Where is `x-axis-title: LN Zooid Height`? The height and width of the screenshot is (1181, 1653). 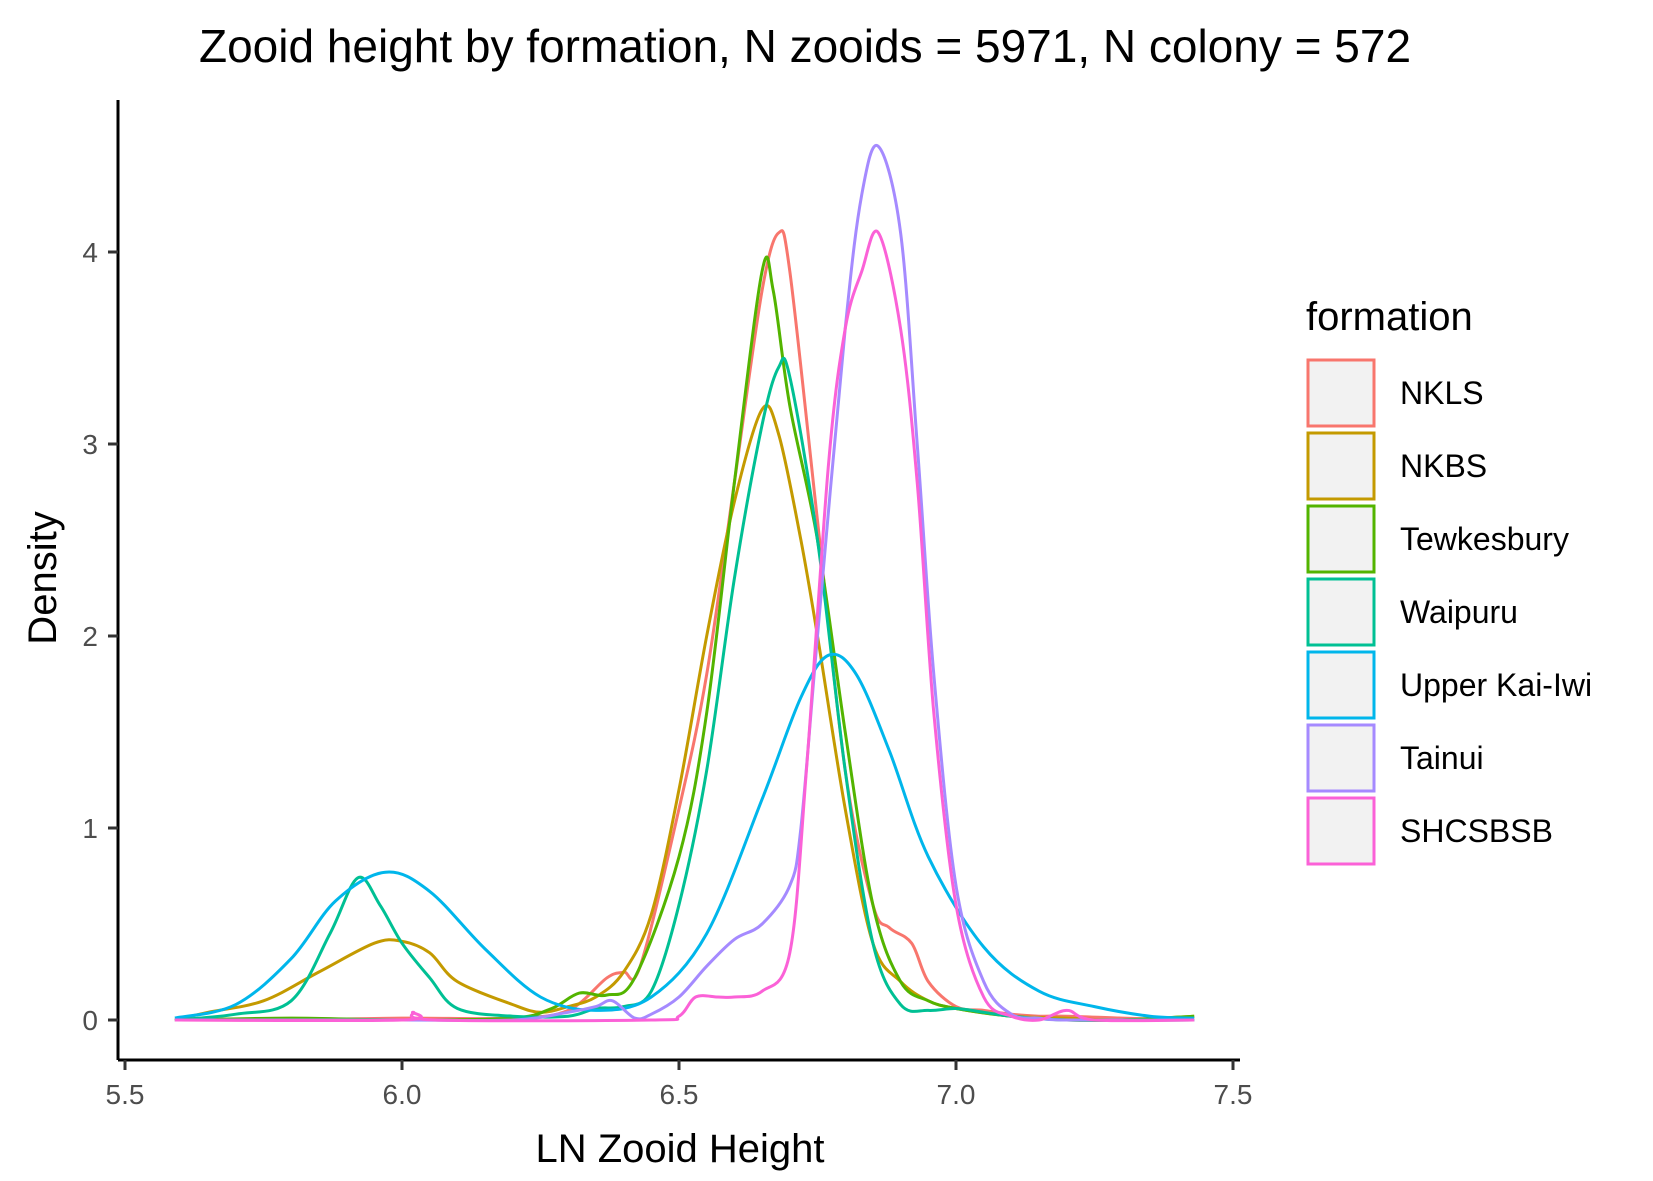 x-axis-title: LN Zooid Height is located at coordinates (679, 1149).